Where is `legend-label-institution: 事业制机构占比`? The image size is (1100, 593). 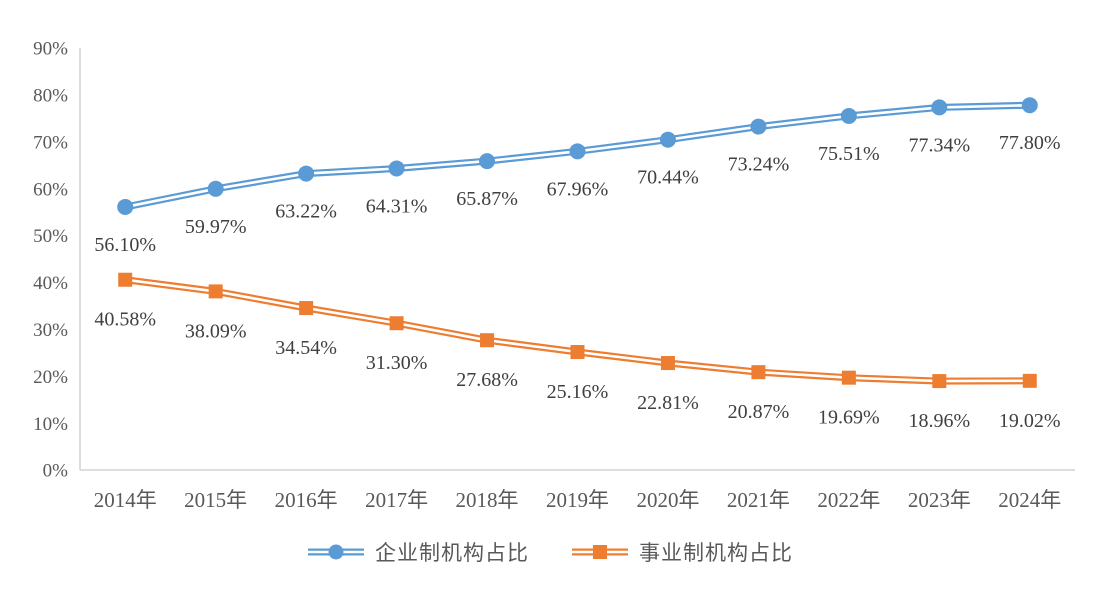
legend-label-institution: 事业制机构占比 is located at coordinates (716, 553).